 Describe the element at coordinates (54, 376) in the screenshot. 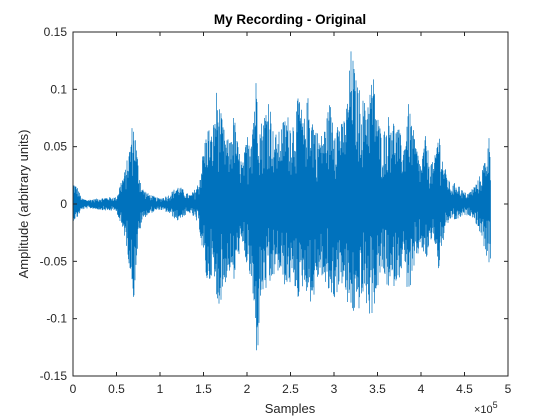

I see `y-tick-label: -0.15` at that location.